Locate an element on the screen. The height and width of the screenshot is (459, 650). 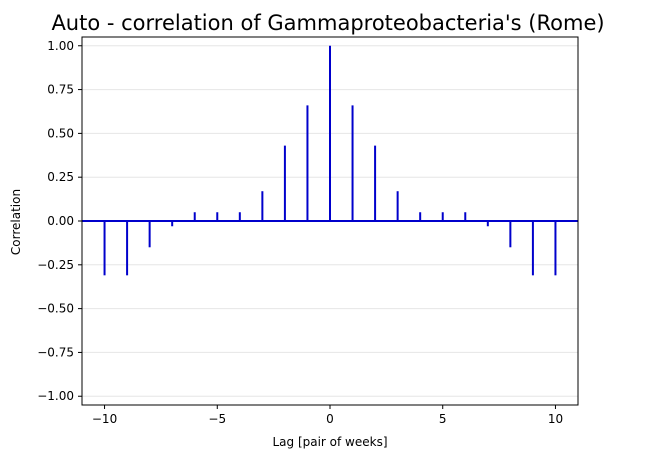
x-tick-label: 5 is located at coordinates (443, 419).